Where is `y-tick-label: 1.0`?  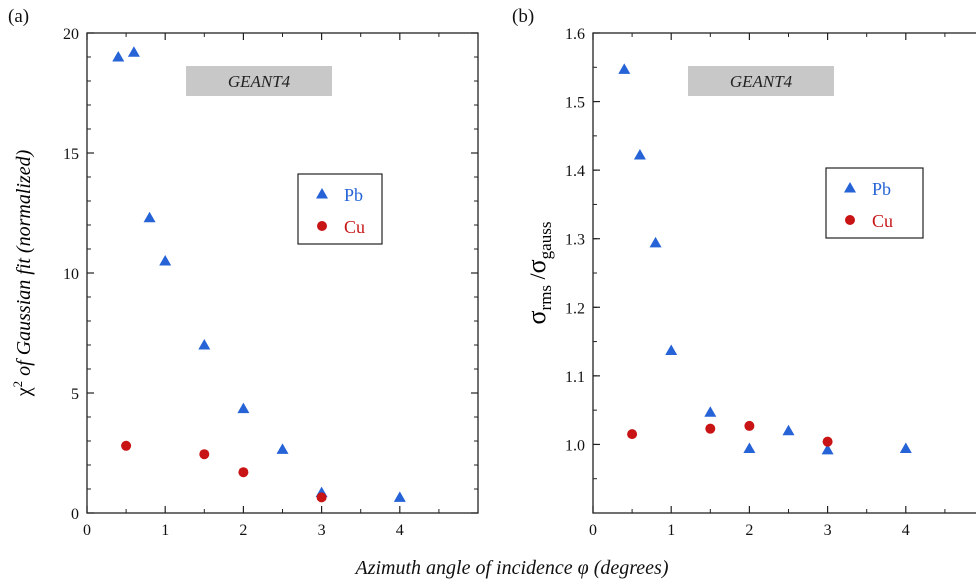
y-tick-label: 1.0 is located at coordinates (575, 445).